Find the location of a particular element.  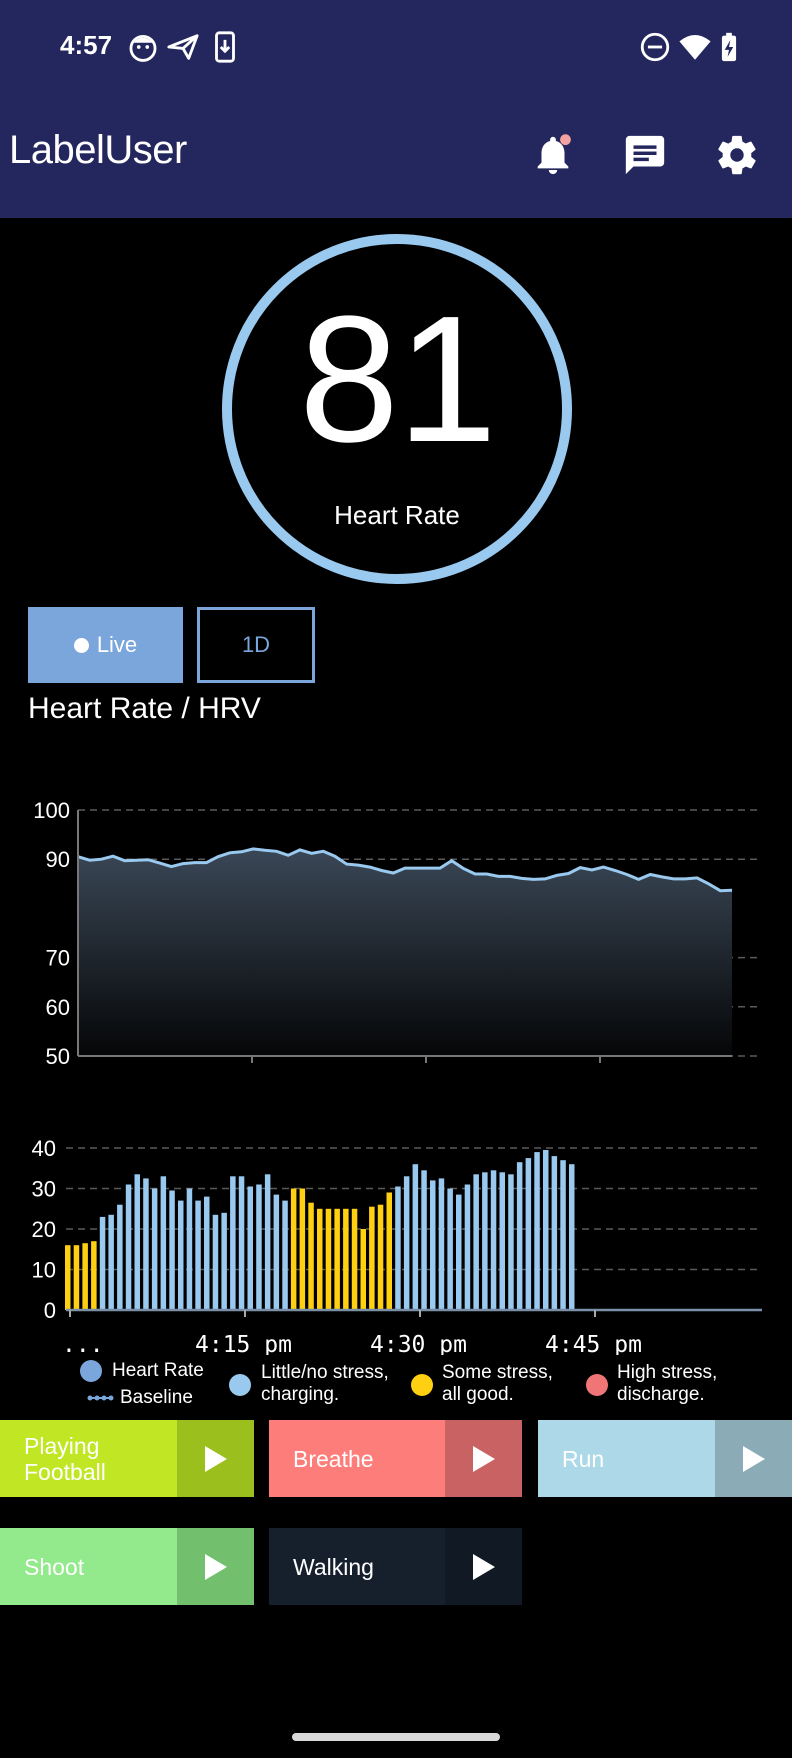

app-header is located at coordinates (396, 109).